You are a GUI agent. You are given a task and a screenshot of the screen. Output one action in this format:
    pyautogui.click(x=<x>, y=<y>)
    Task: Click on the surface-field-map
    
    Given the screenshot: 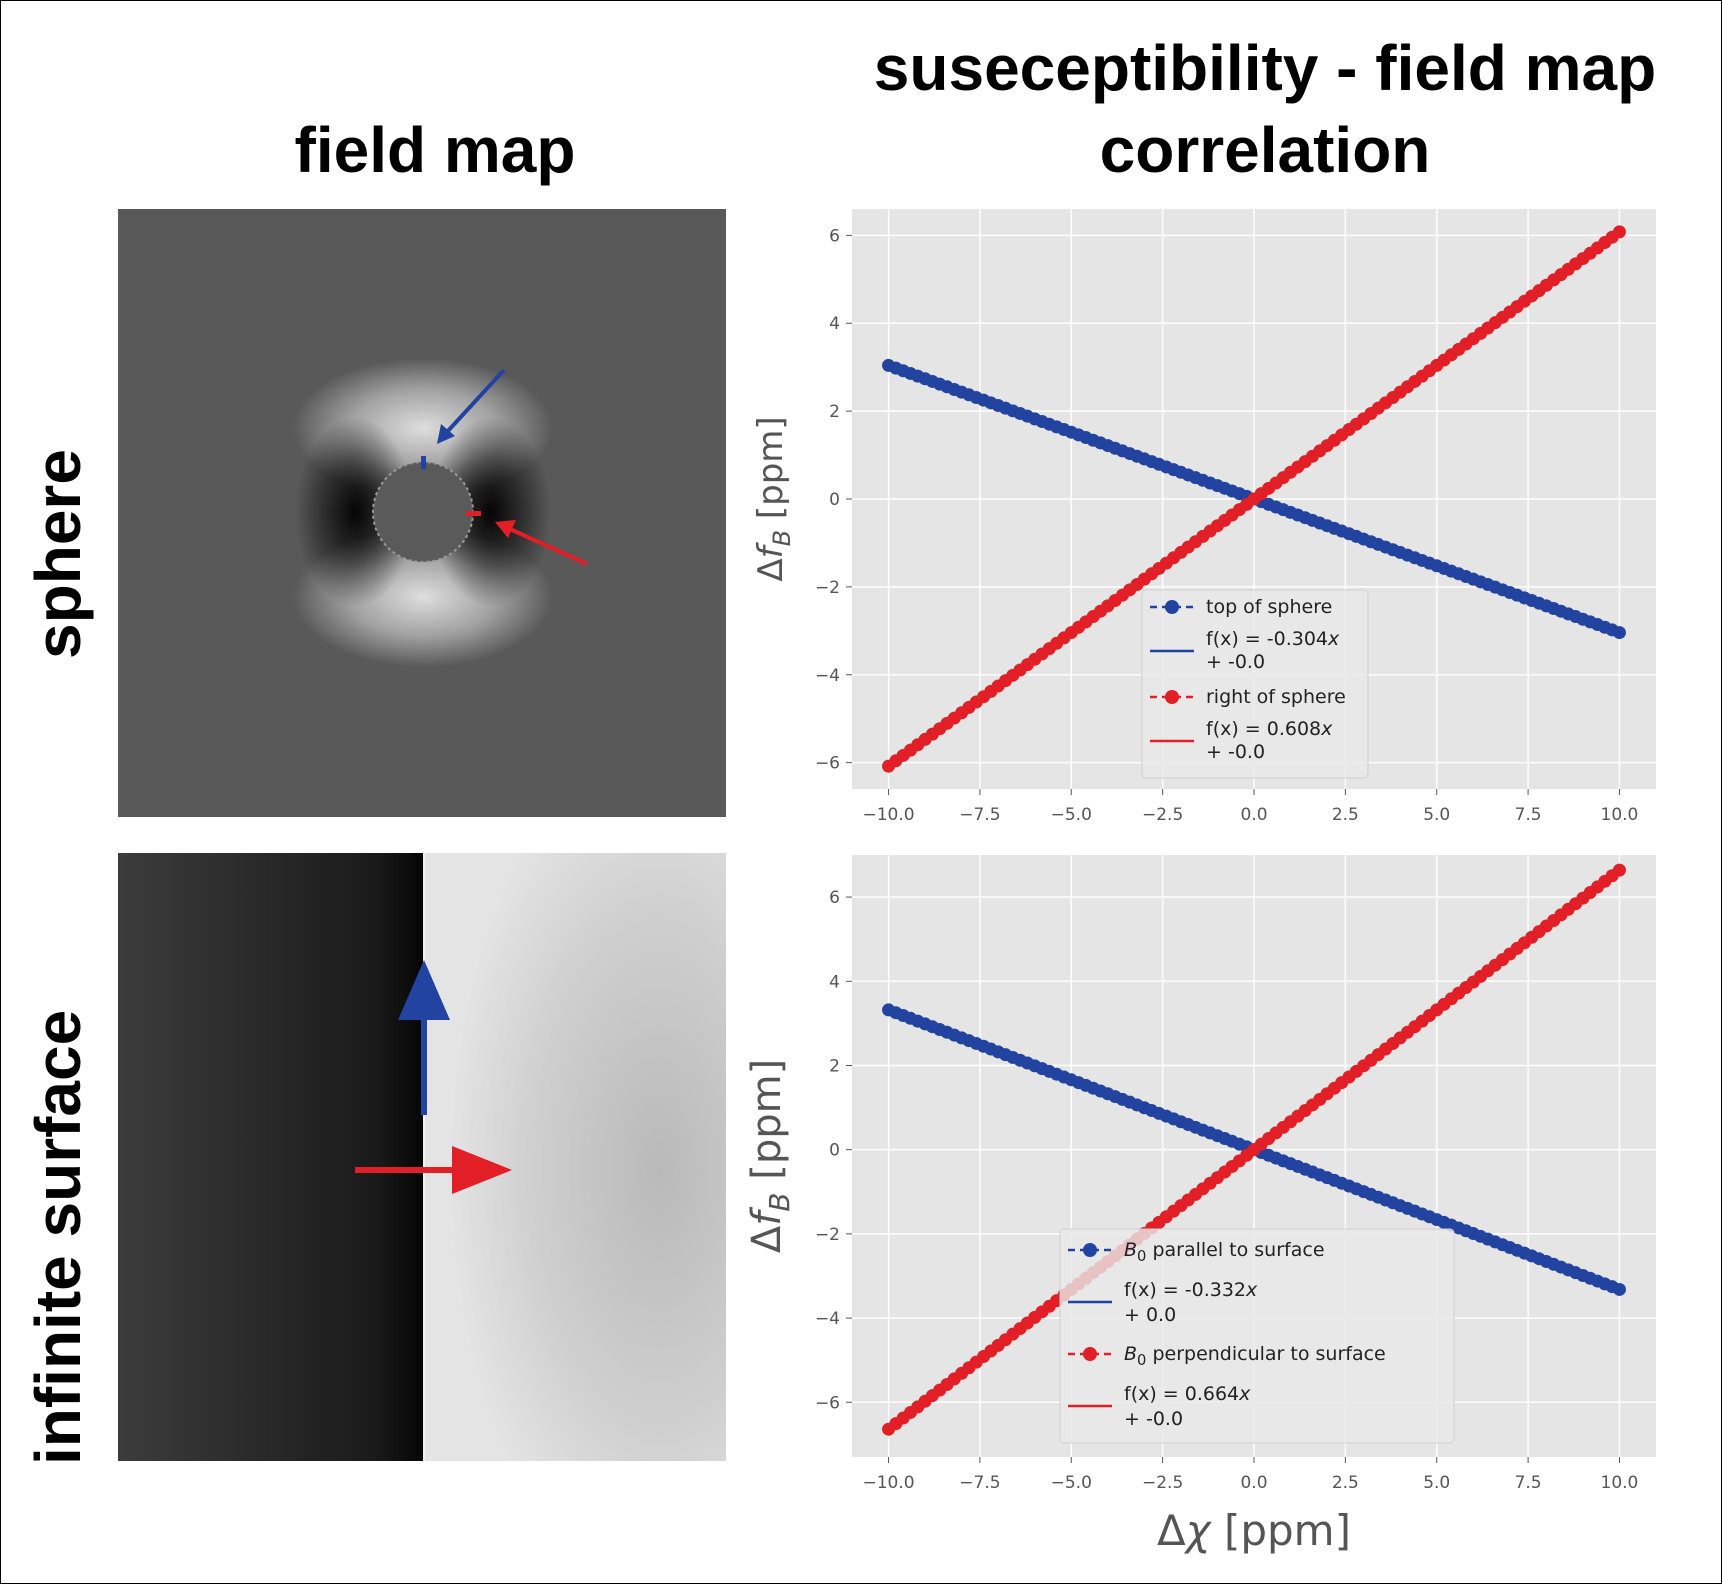 What is the action you would take?
    pyautogui.click(x=422, y=1157)
    